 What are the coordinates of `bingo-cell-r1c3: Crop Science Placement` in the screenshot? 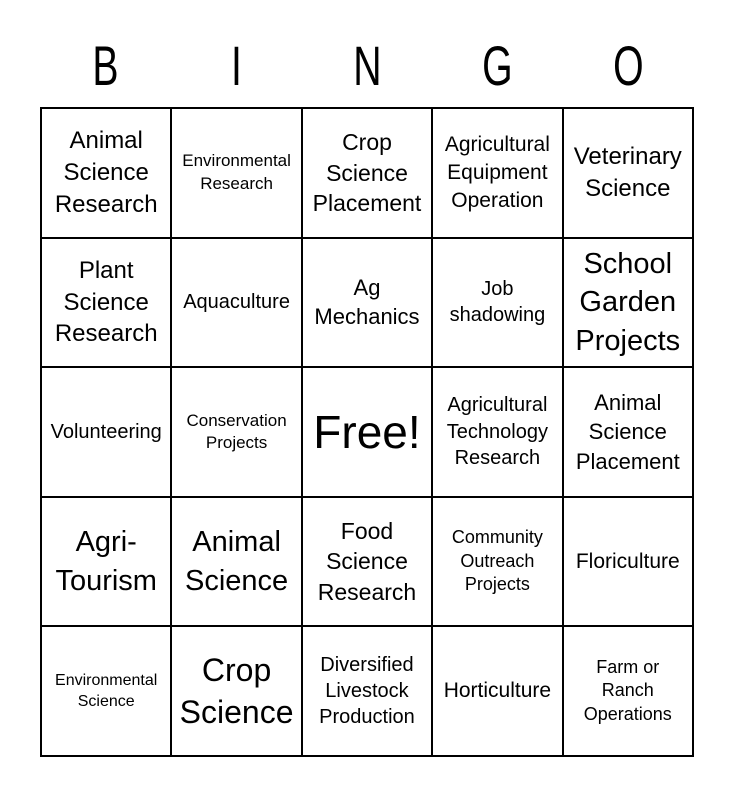 It's located at (367, 173).